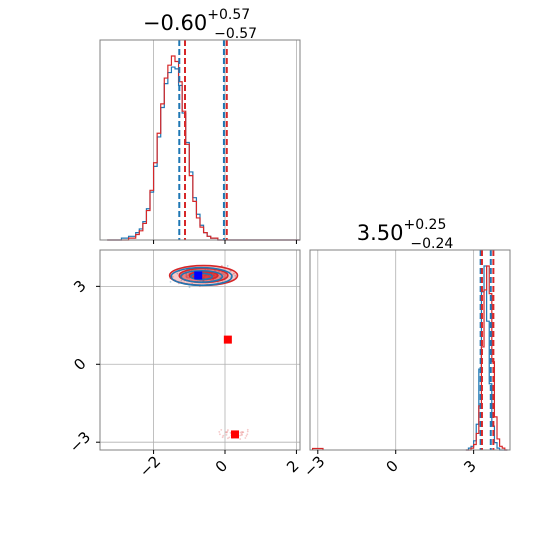 The height and width of the screenshot is (550, 550). I want to click on panel-3-x-tick-label: −3, so click(314, 466).